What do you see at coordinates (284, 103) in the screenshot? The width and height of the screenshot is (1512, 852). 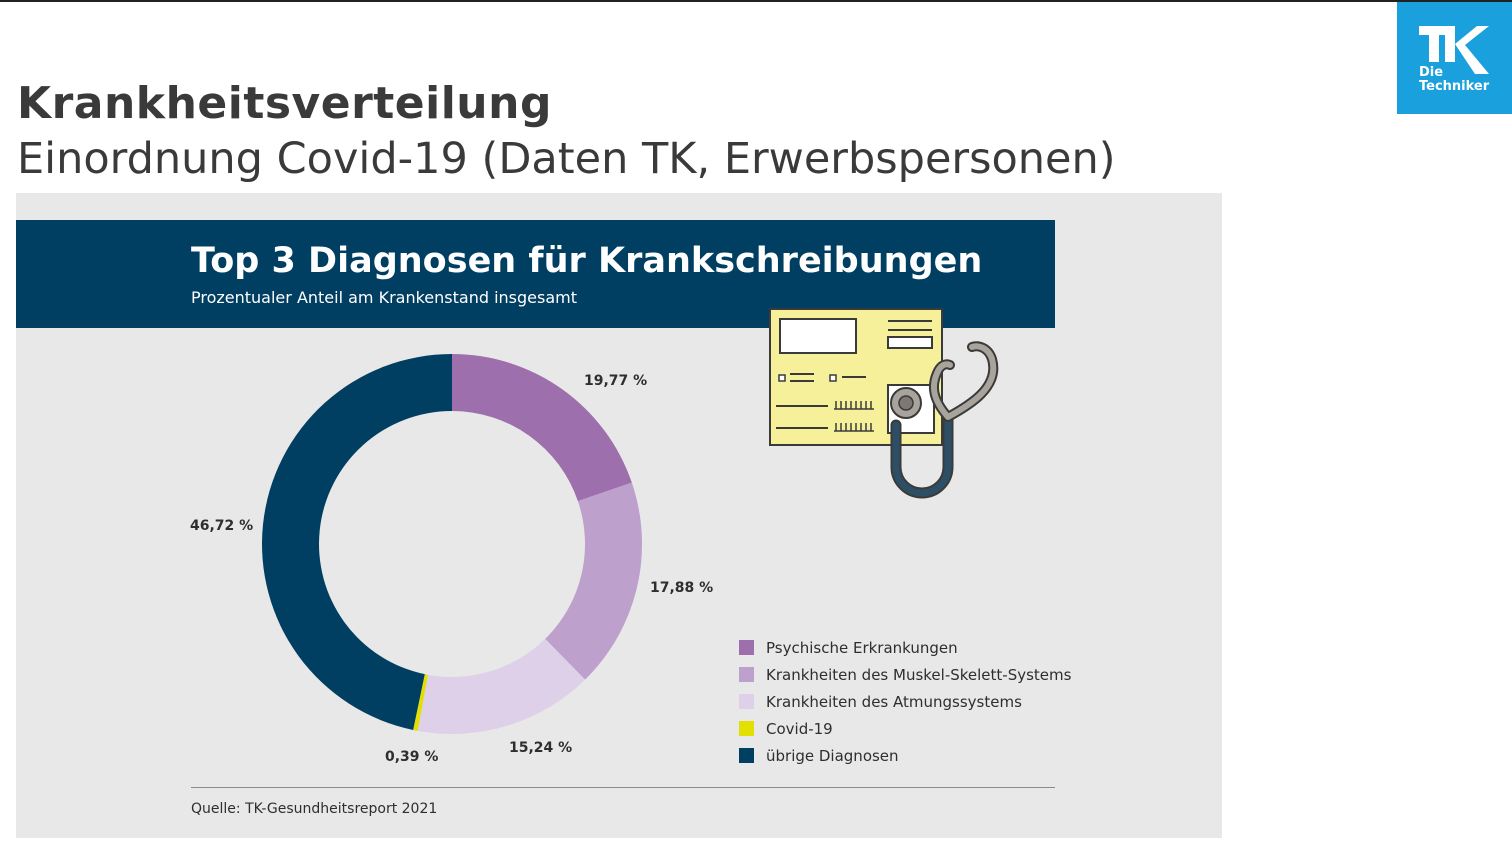 I see `slide-title: Krankheitsverteilung` at bounding box center [284, 103].